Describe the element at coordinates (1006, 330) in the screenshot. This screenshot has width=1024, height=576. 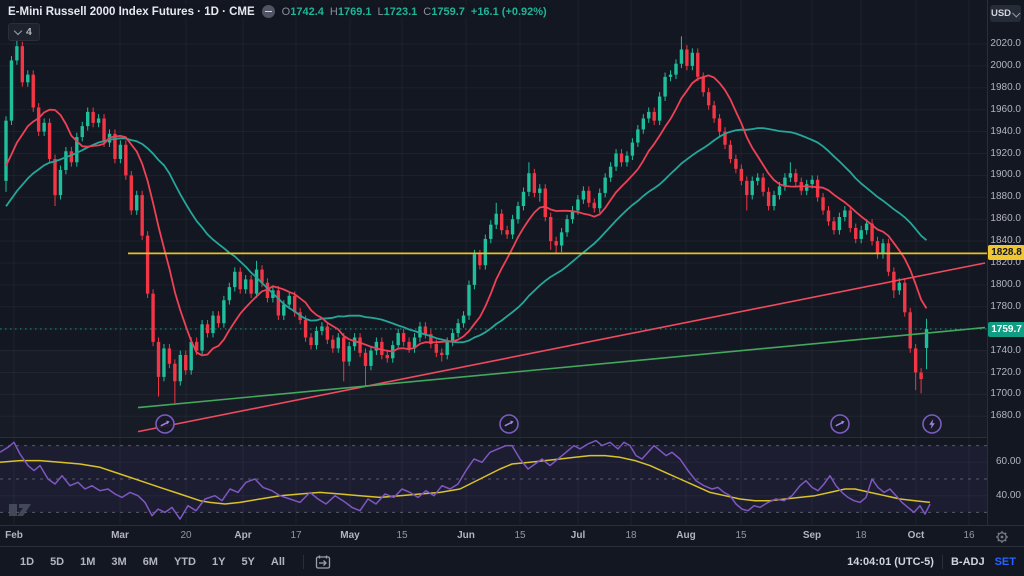
I see `current-price-label: 1759.7` at that location.